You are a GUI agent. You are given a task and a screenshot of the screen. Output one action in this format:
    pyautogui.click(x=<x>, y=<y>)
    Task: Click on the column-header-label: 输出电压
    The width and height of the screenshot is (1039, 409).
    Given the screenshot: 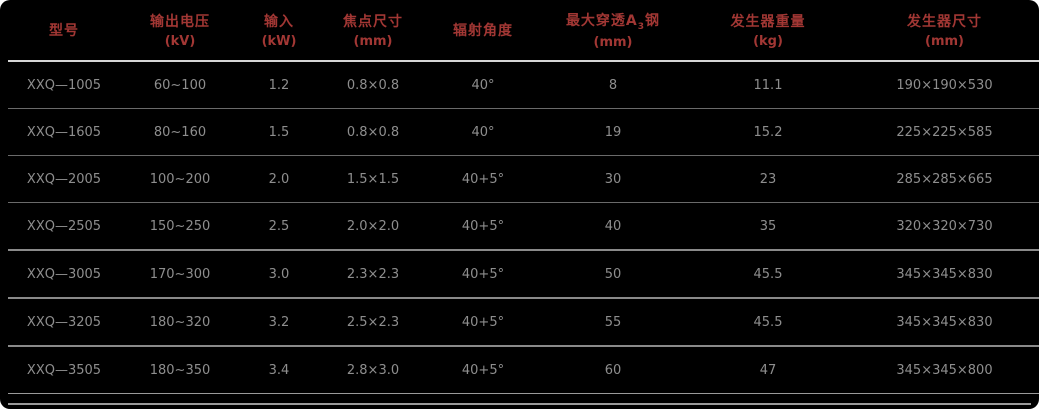 What is the action you would take?
    pyautogui.click(x=180, y=22)
    